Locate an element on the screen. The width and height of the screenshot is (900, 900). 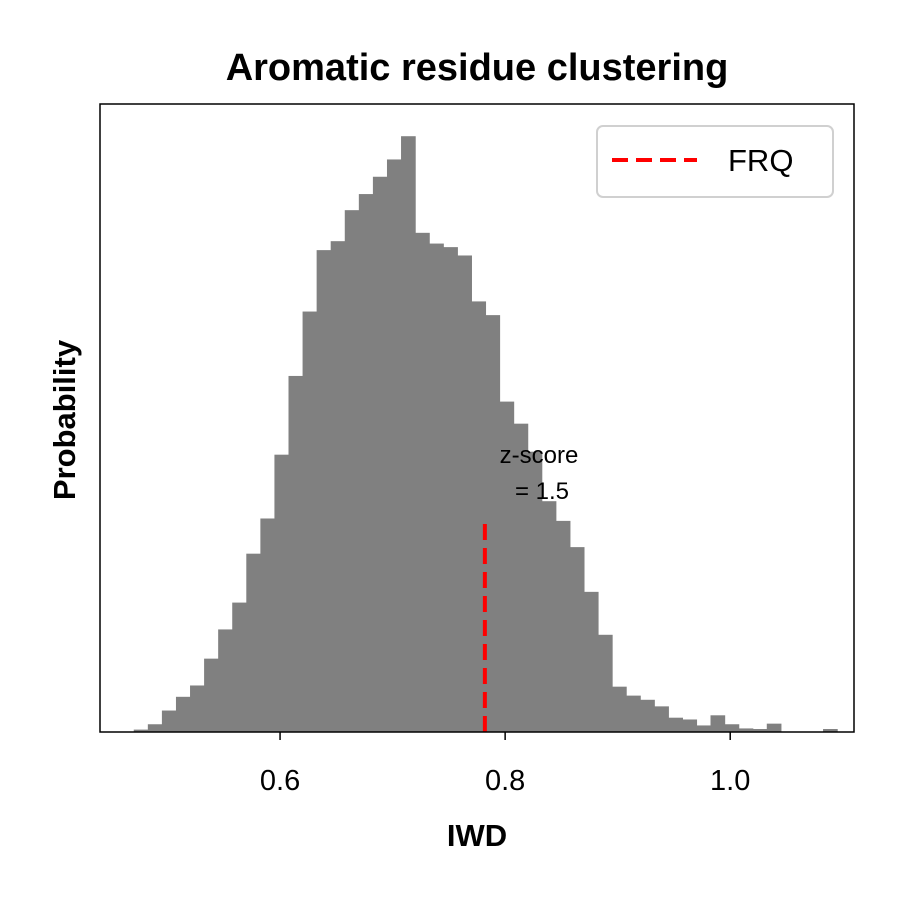
y-axis-label: Probability is located at coordinates (64, 419).